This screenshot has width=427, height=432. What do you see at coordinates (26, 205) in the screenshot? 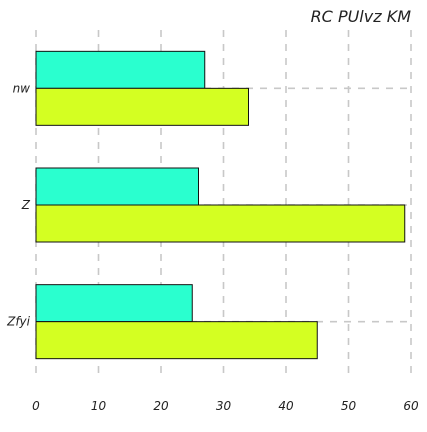
I see `y-tick-label: Z` at bounding box center [26, 205].